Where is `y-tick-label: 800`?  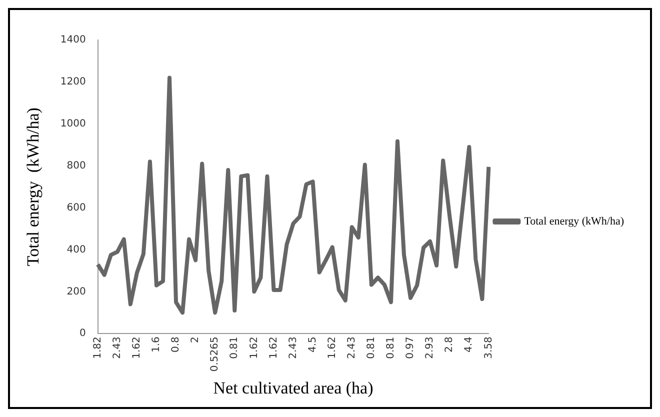
y-tick-label: 800 is located at coordinates (76, 166).